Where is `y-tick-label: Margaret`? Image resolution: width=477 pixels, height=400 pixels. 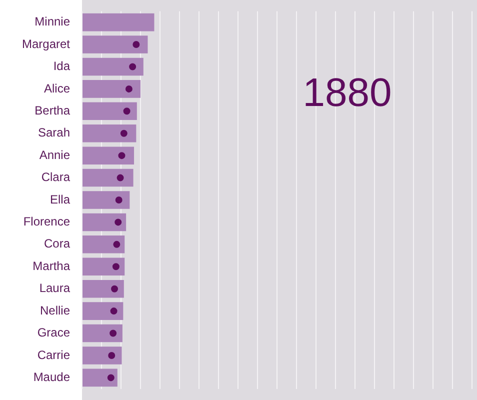 y-tick-label: Margaret is located at coordinates (46, 43).